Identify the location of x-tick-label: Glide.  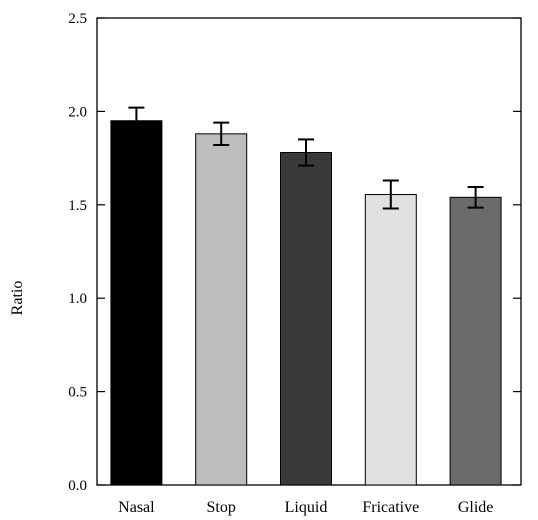
(476, 507).